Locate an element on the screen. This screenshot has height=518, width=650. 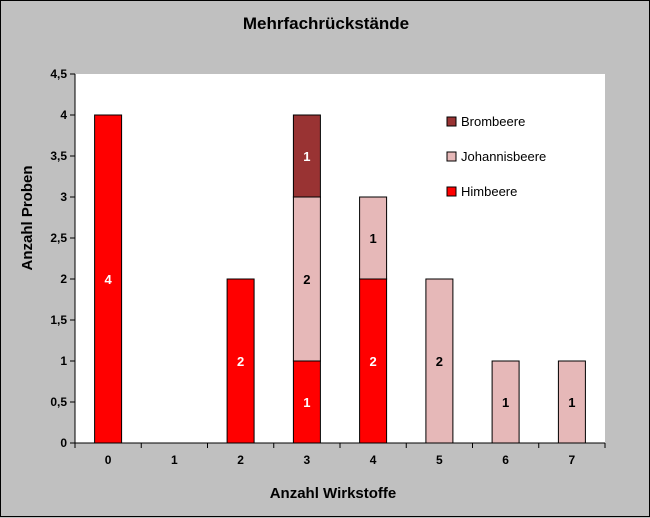
chart-title: Mehrfachrückstände is located at coordinates (326, 23).